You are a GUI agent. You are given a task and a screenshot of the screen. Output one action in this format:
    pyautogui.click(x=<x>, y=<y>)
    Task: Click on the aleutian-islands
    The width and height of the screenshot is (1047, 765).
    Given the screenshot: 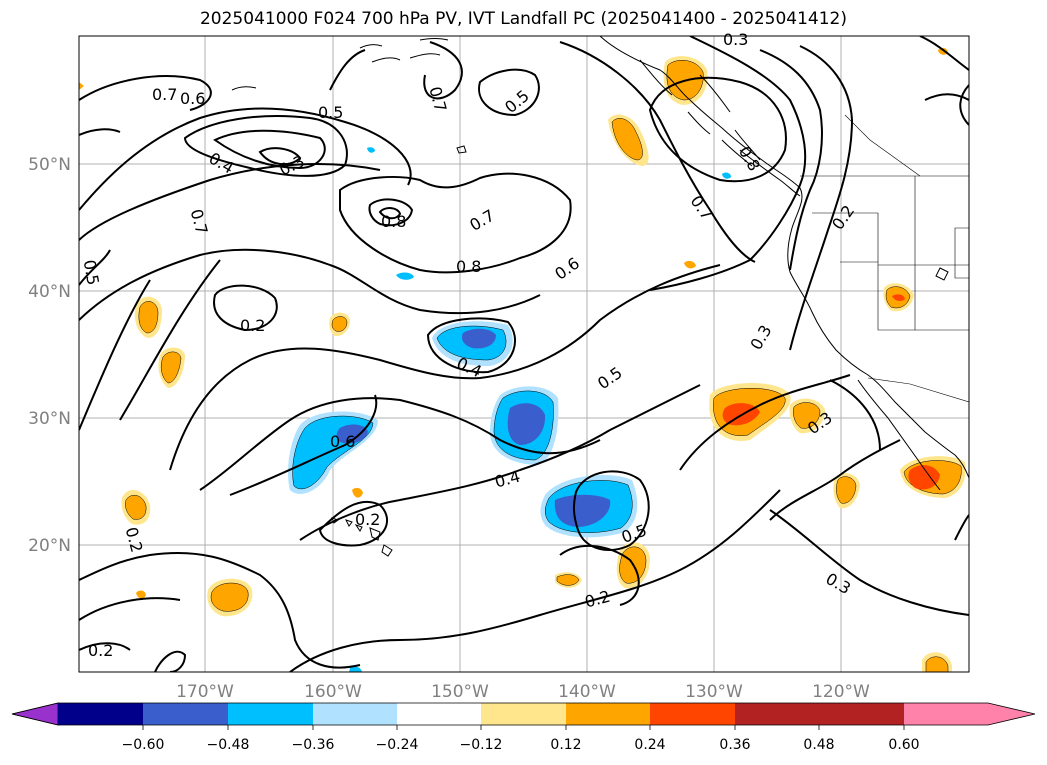 What is the action you would take?
    pyautogui.click(x=340, y=64)
    